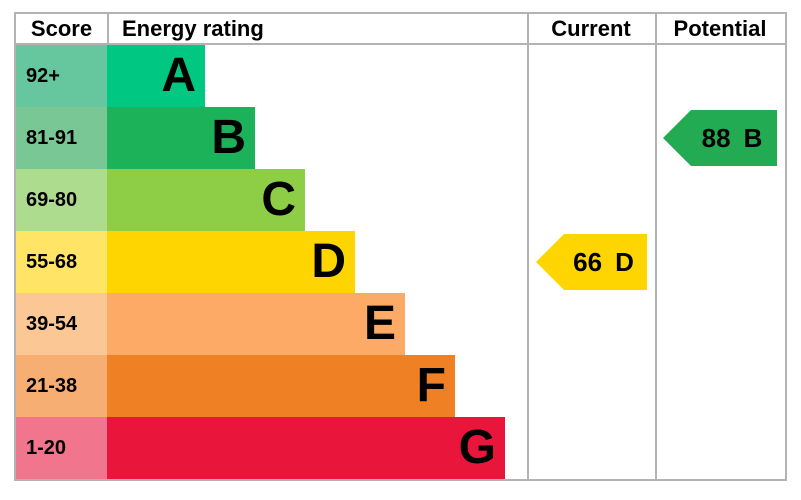  I want to click on band-letter: D, so click(328, 261).